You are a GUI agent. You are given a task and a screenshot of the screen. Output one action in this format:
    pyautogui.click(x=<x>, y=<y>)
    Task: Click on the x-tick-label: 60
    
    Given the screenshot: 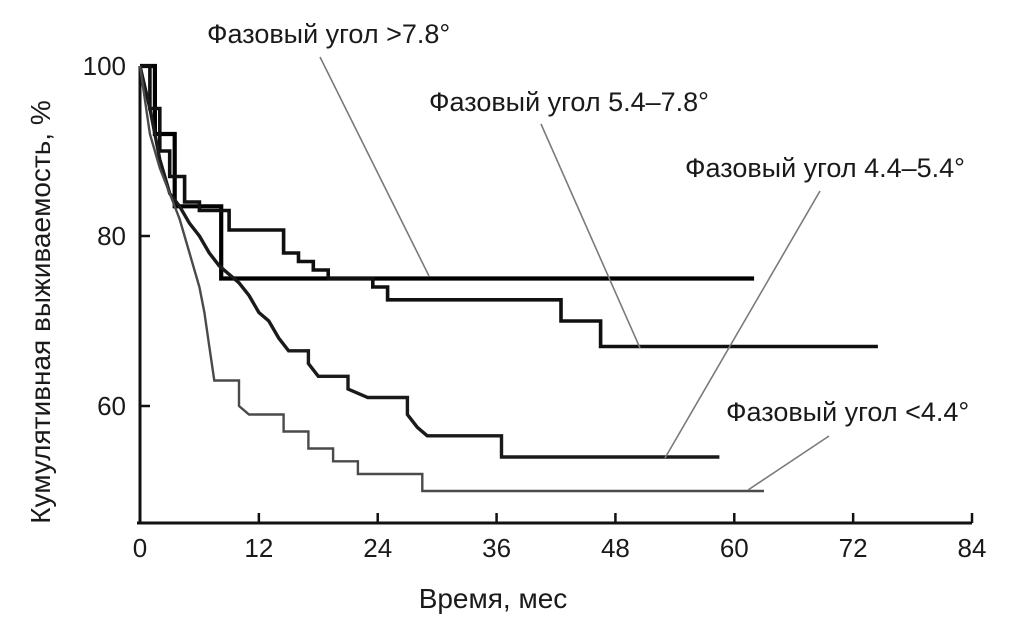 What is the action you would take?
    pyautogui.click(x=734, y=548)
    